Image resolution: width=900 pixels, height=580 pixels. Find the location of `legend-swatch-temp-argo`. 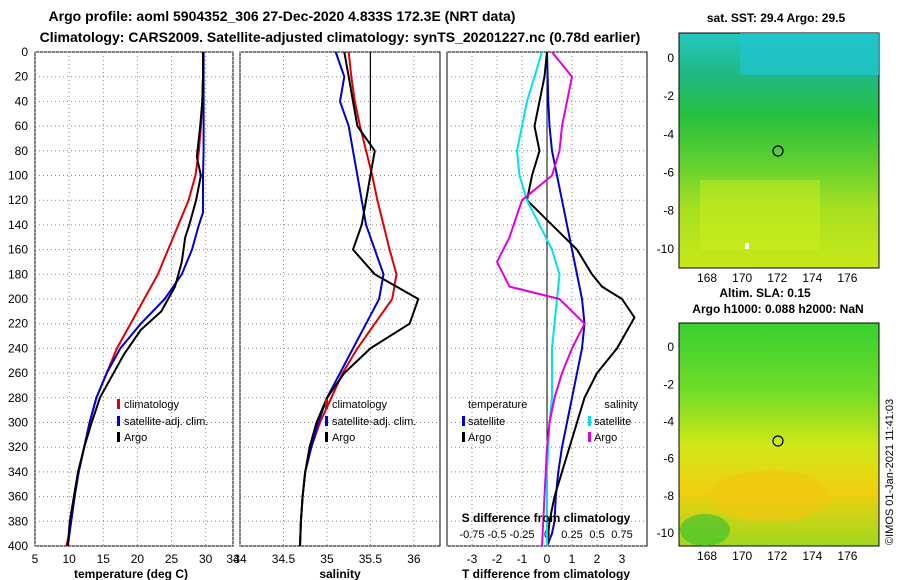

legend-swatch-temp-argo is located at coordinates (463, 437).